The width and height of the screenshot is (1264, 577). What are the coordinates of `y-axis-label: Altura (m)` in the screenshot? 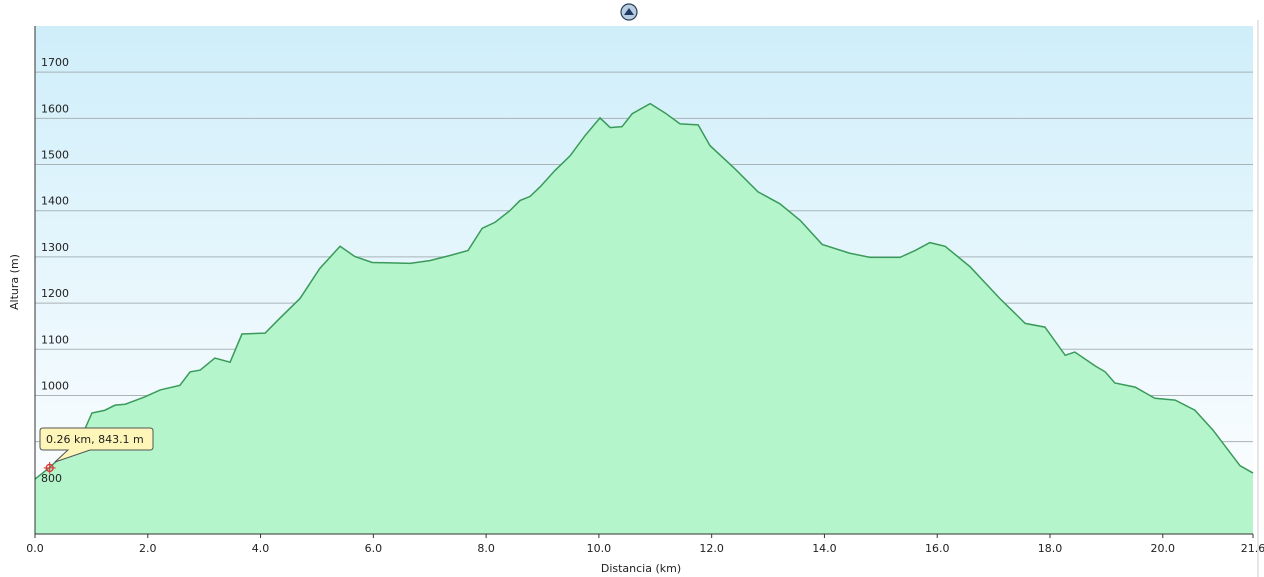 It's located at (14, 282).